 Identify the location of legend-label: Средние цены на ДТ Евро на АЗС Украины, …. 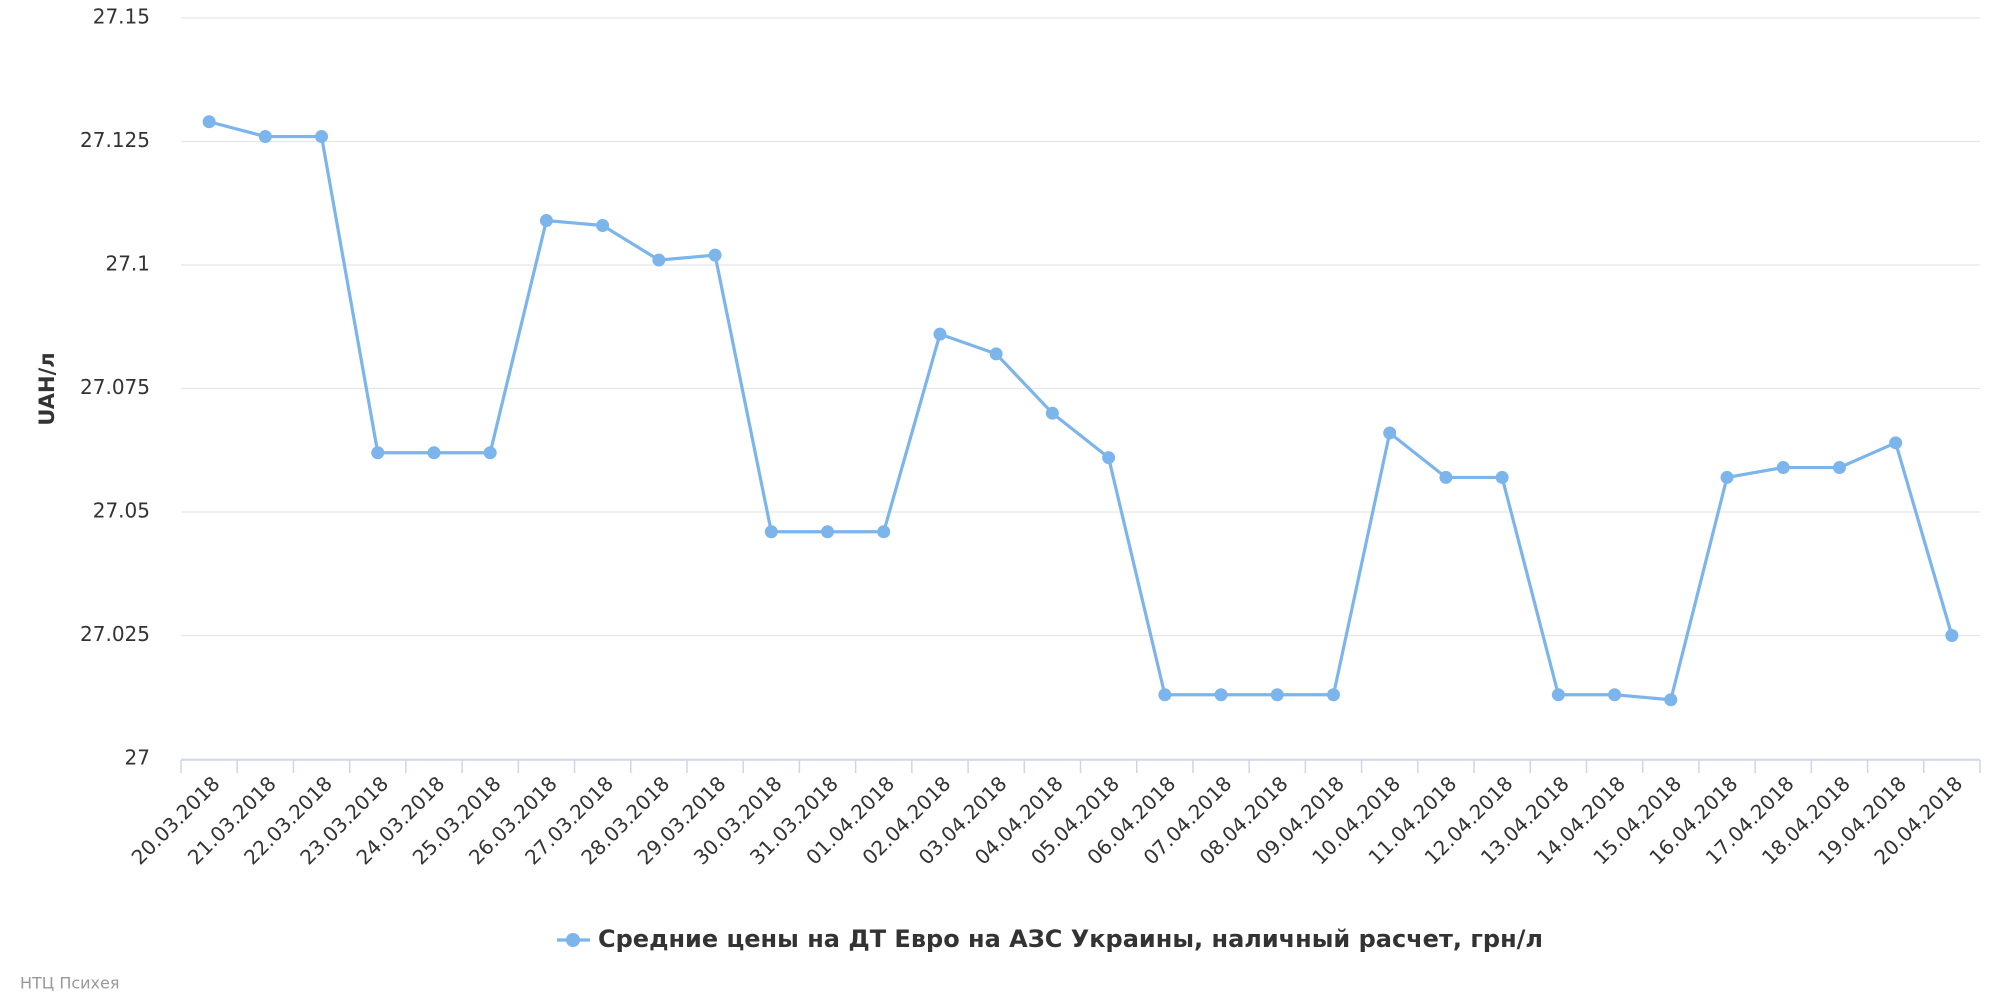
(1070, 939).